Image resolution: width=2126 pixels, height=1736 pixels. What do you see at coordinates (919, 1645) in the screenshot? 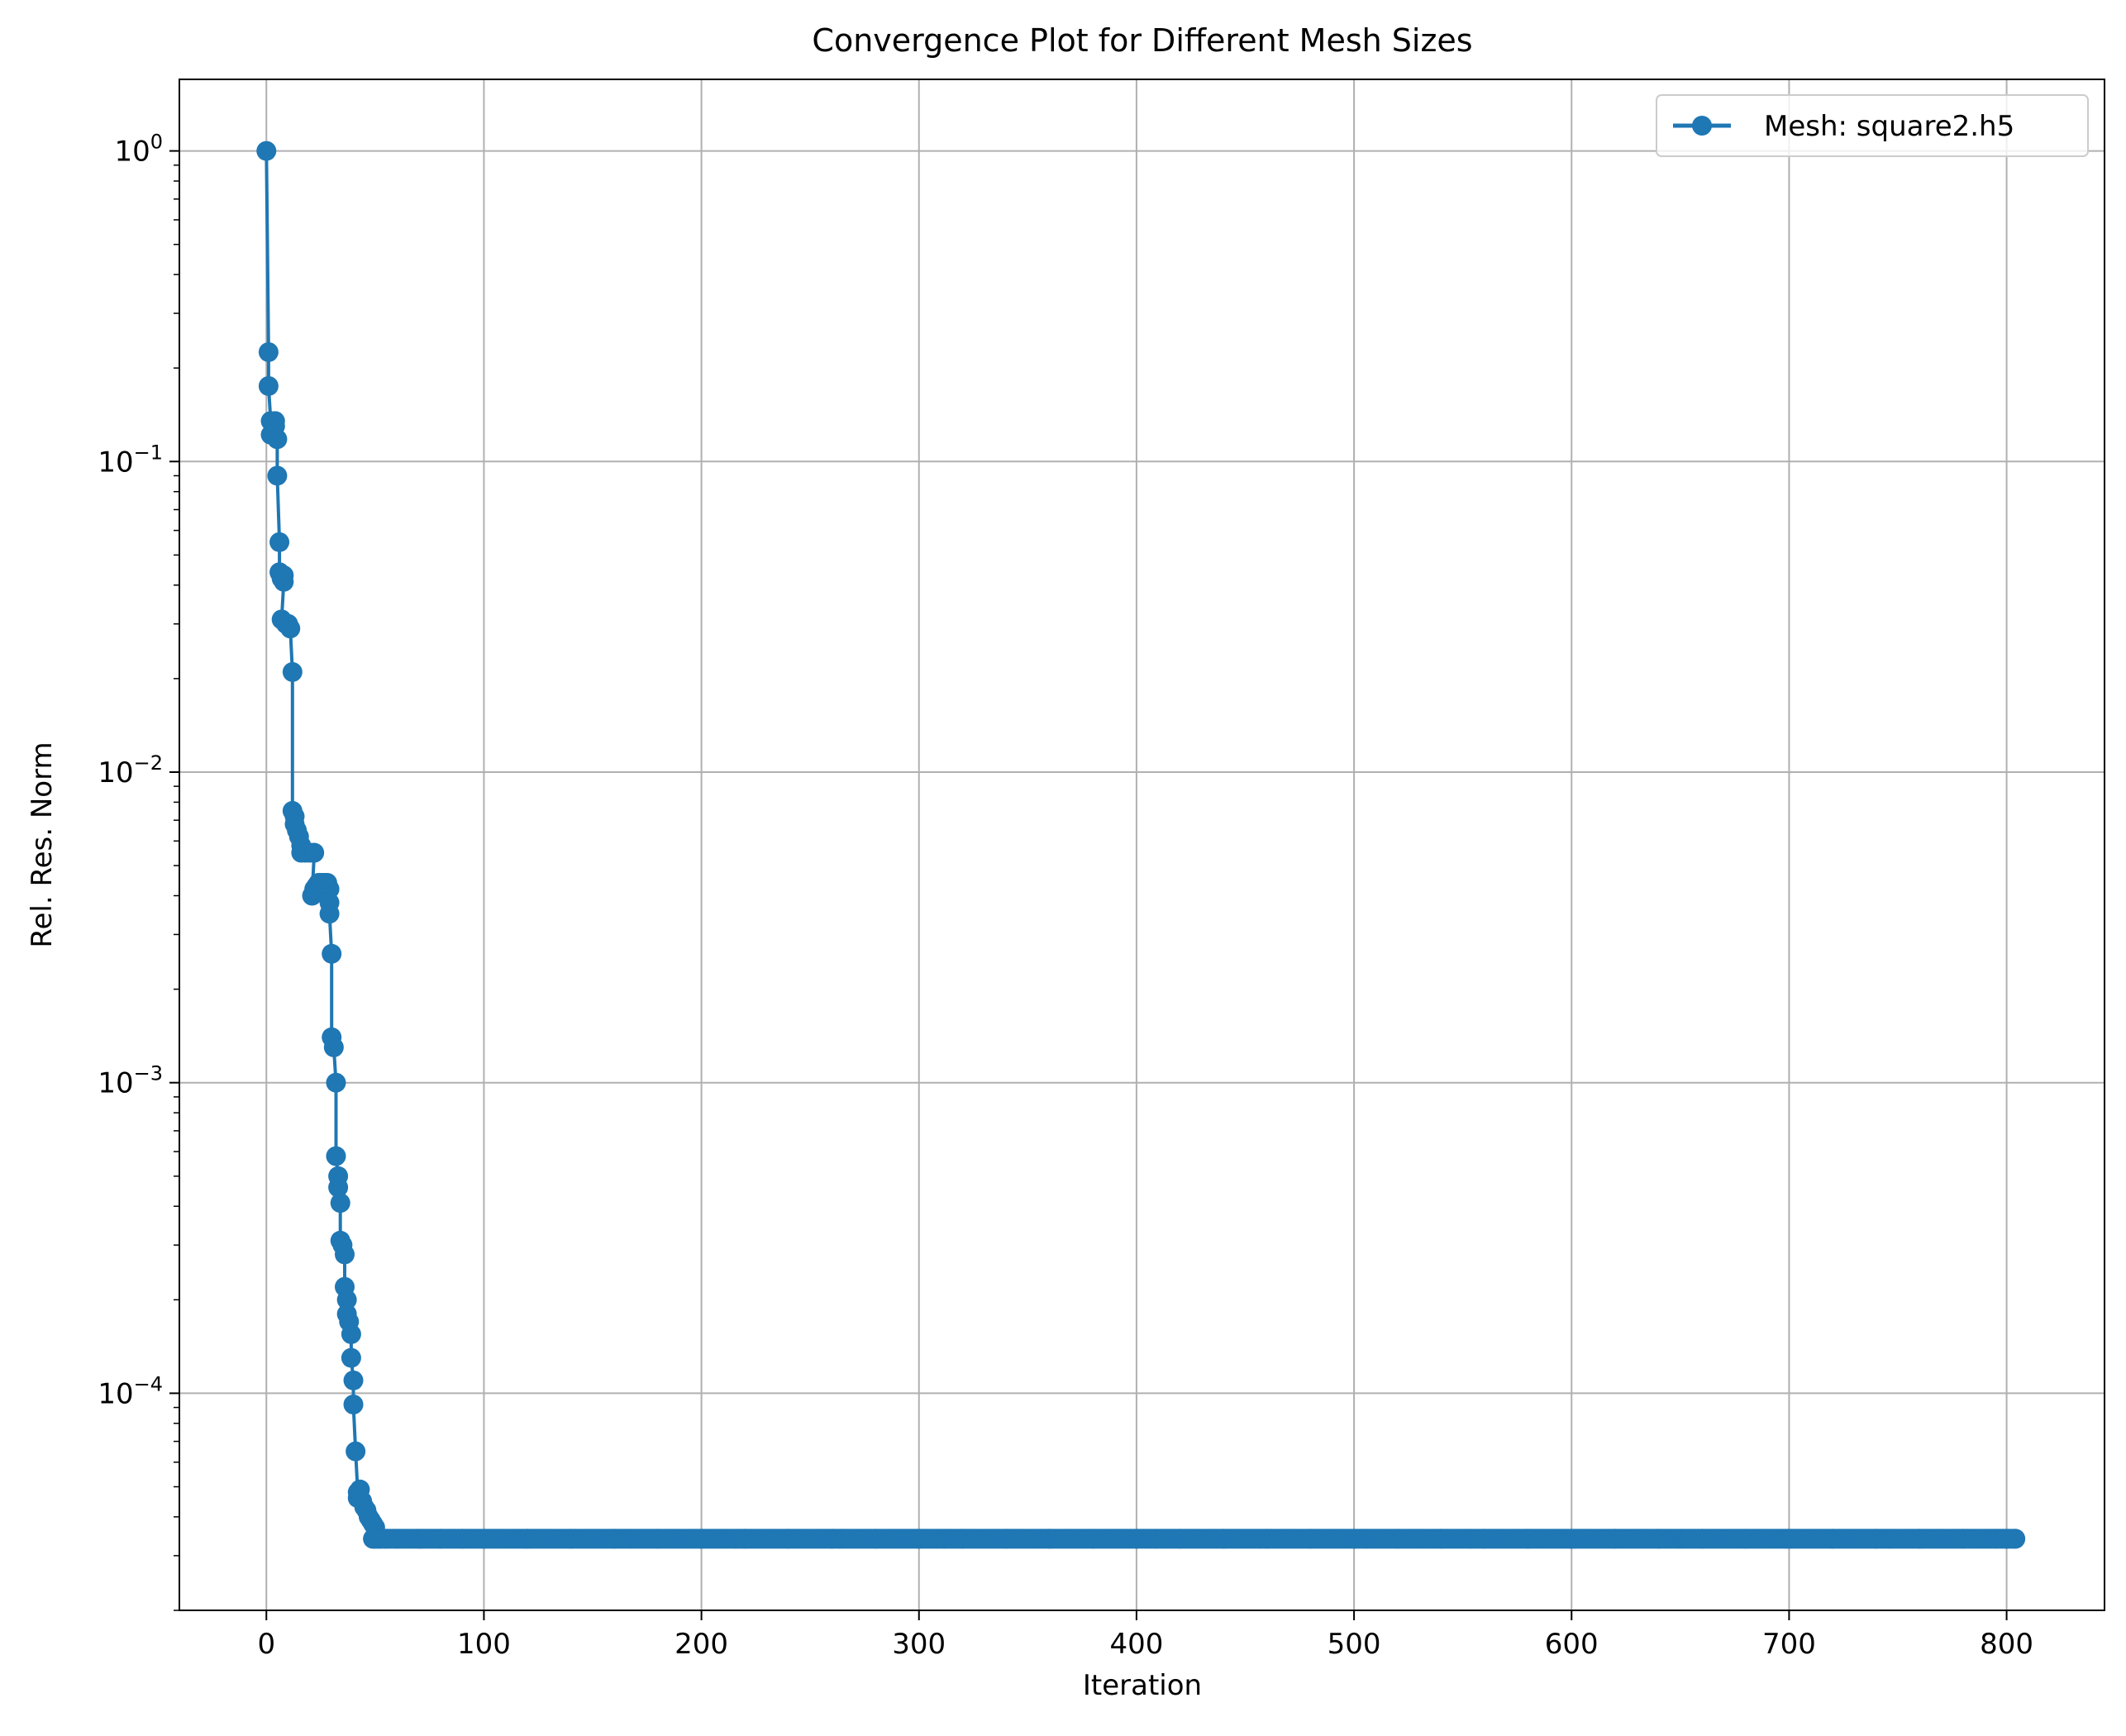
I see `x-tick-label: 300` at bounding box center [919, 1645].